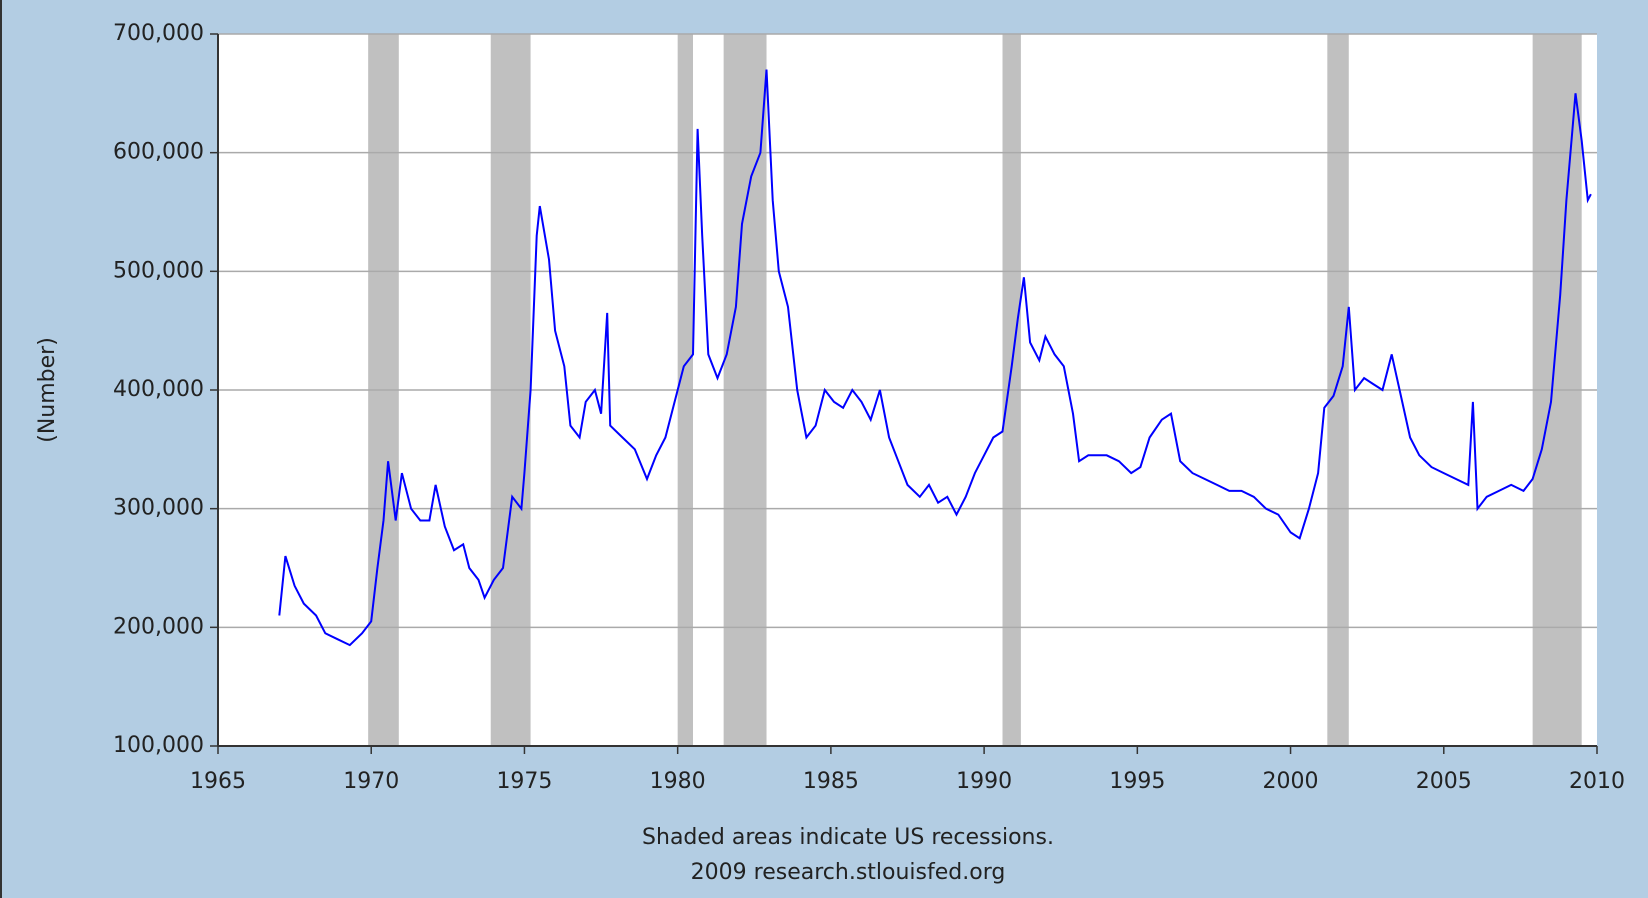 This screenshot has height=898, width=1648. I want to click on y-axis-label: (Number), so click(47, 390).